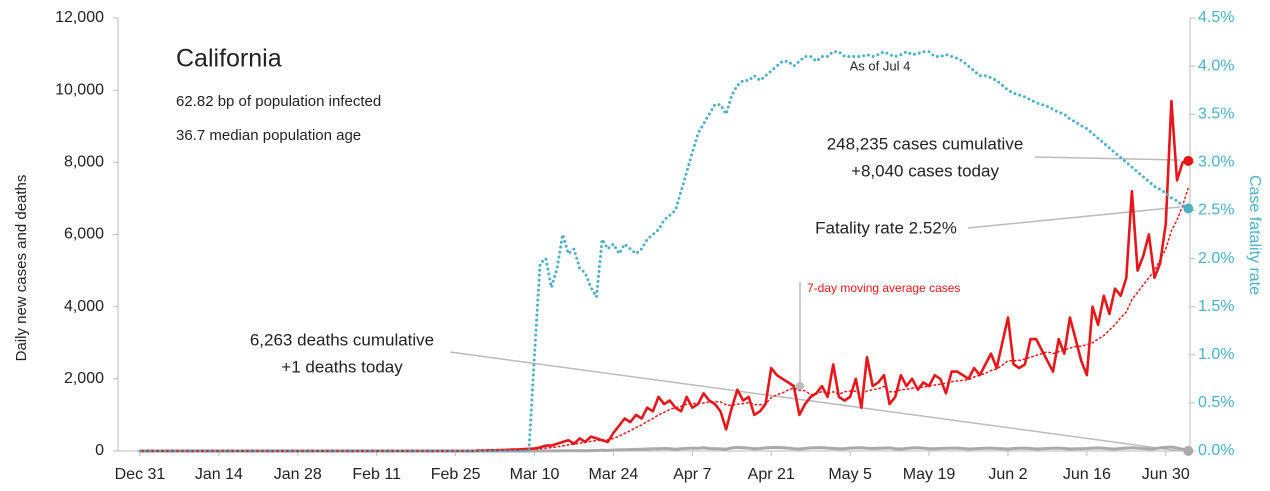  Describe the element at coordinates (880, 65) in the screenshot. I see `annotation: As of Jul 4` at that location.